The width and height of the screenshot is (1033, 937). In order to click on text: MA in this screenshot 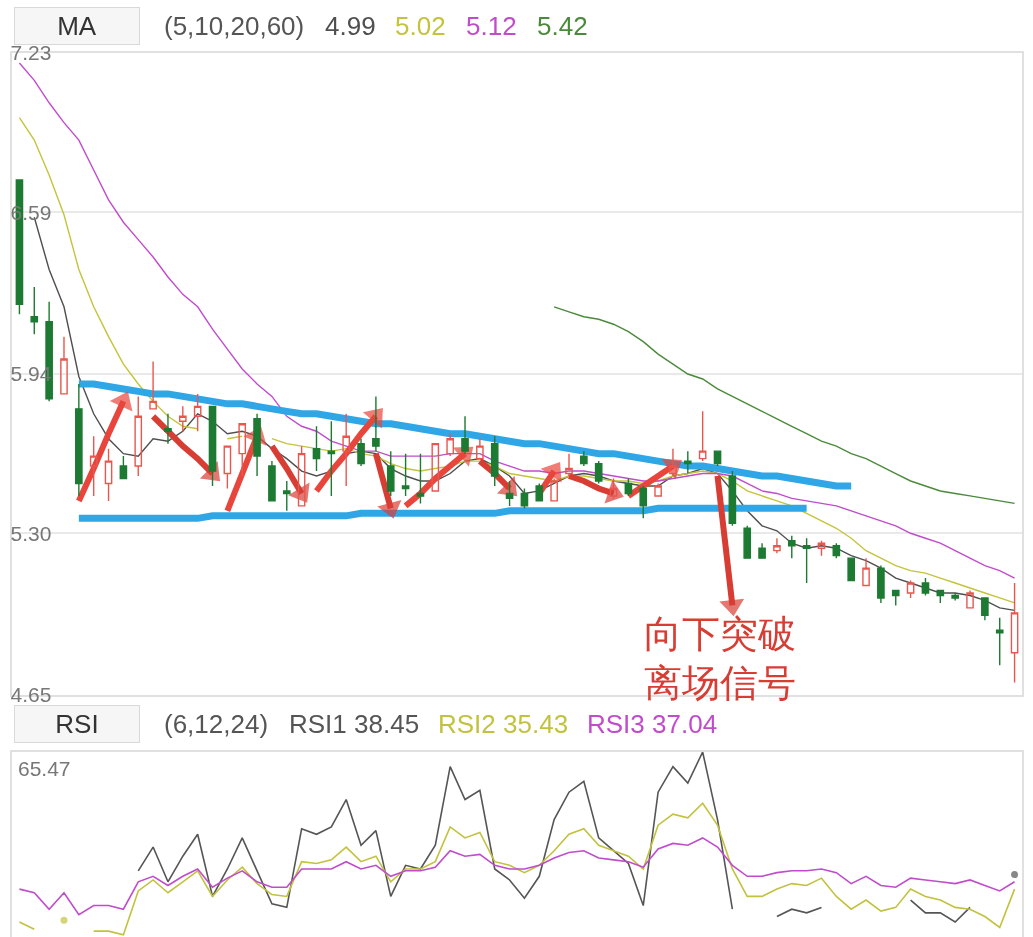, I will do `click(77, 26)`.